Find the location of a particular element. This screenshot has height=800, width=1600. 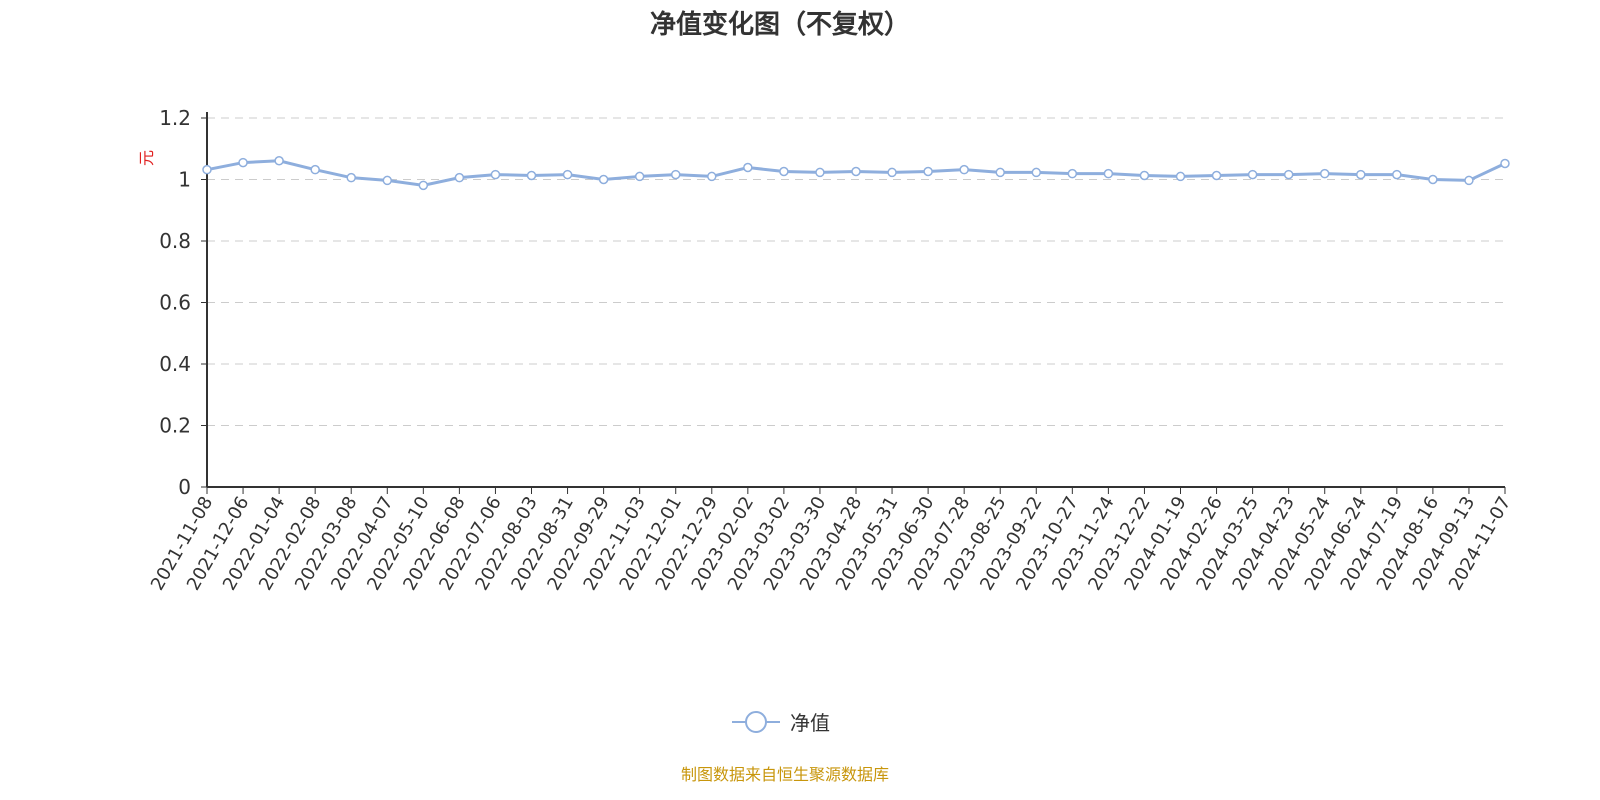

y-tick-label: 0 is located at coordinates (184, 487).